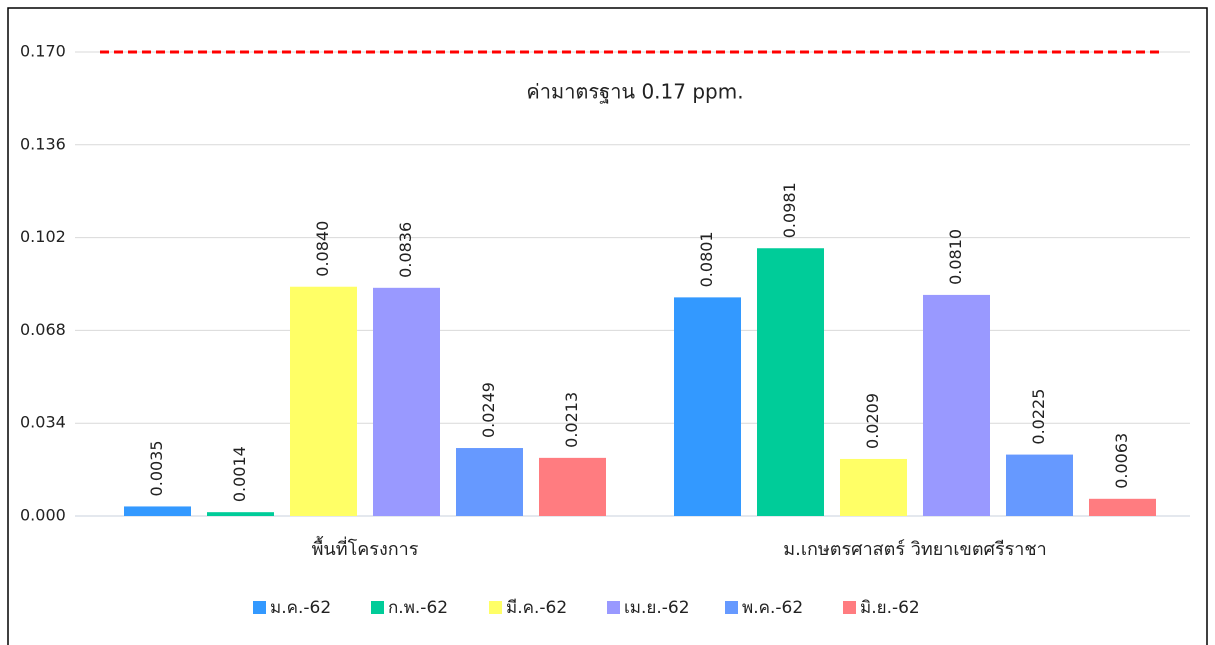 The image size is (1215, 645). What do you see at coordinates (955, 257) in the screenshot?
I see `data-label: 0.0810` at bounding box center [955, 257].